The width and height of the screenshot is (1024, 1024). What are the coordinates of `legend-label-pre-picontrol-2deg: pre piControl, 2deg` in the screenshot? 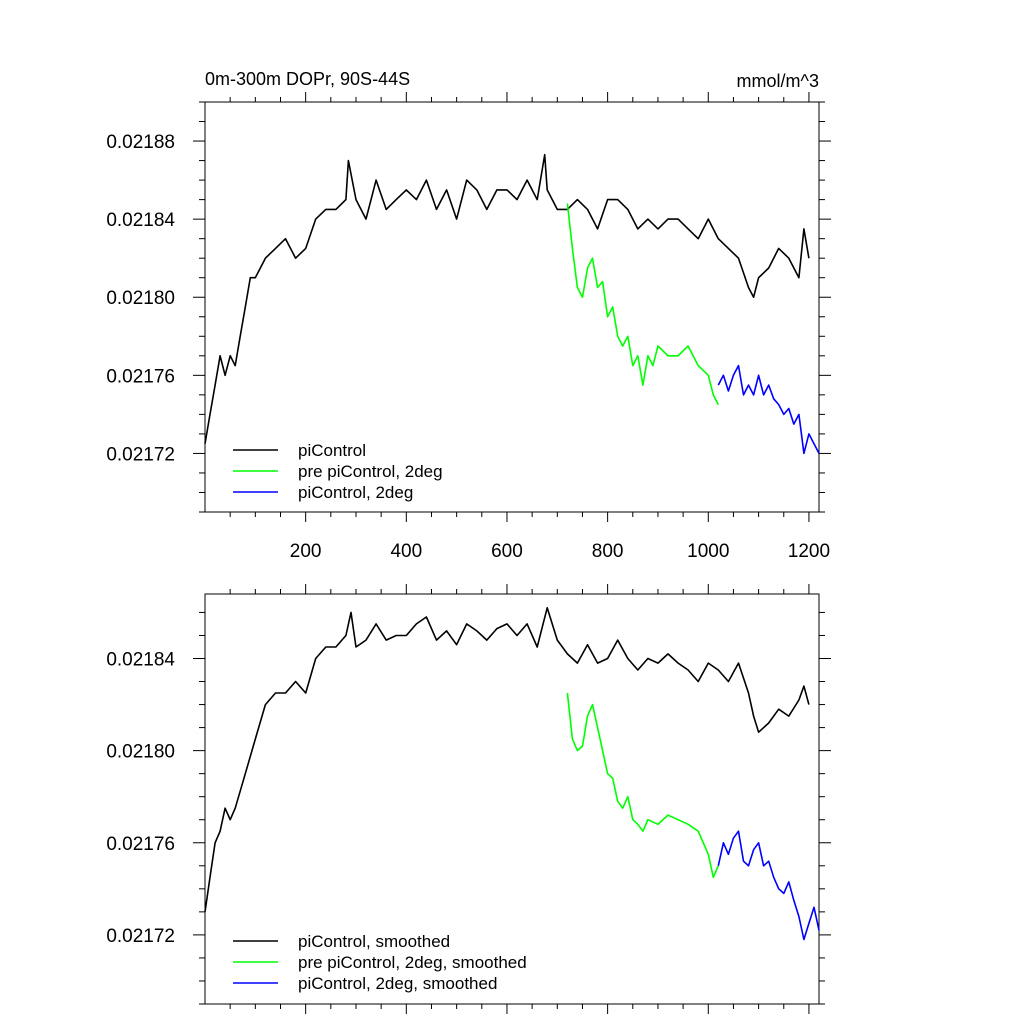 It's located at (370, 471).